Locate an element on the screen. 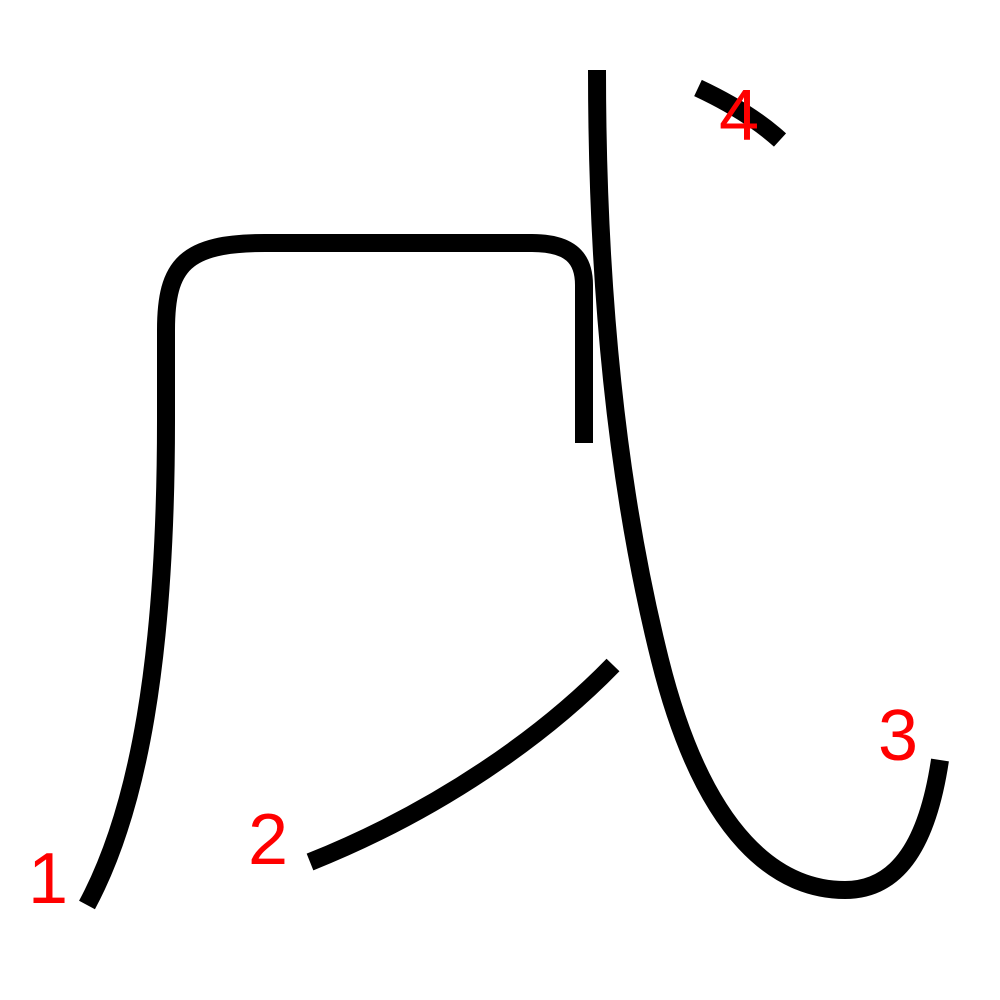 This screenshot has width=1000, height=1000. stroke-number-1: 1 is located at coordinates (48, 879).